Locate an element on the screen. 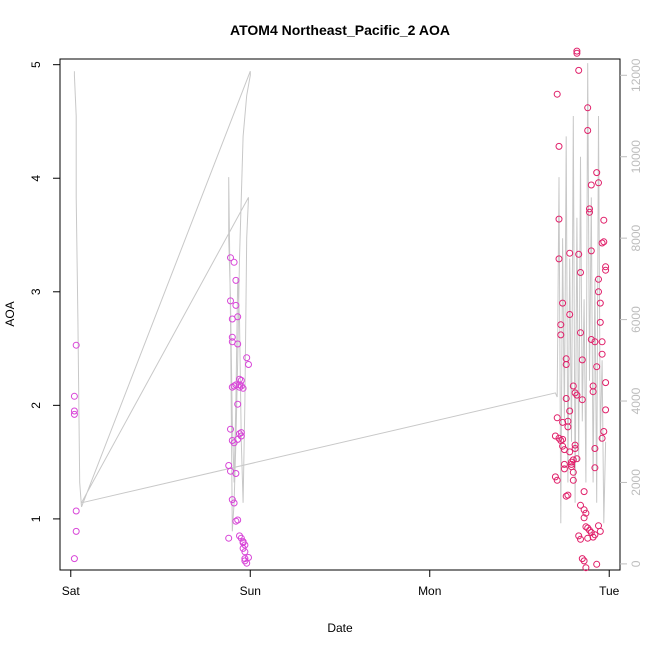 The width and height of the screenshot is (650, 650). y-axis-left: 1 2 3 4 5 is located at coordinates (44, 291).